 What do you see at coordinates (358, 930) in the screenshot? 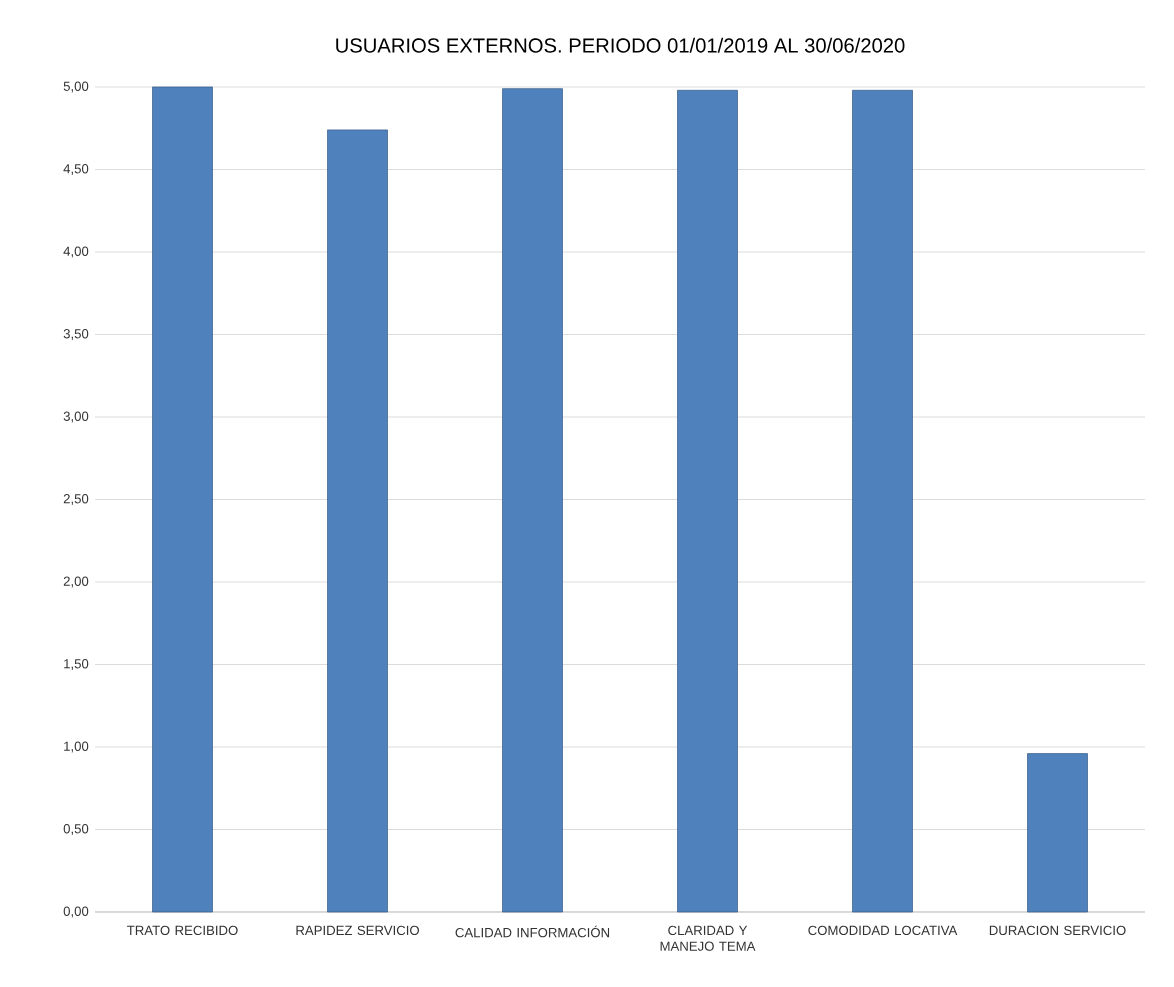
I see `x-tick-label: RAPIDEZ SERVICIO` at bounding box center [358, 930].